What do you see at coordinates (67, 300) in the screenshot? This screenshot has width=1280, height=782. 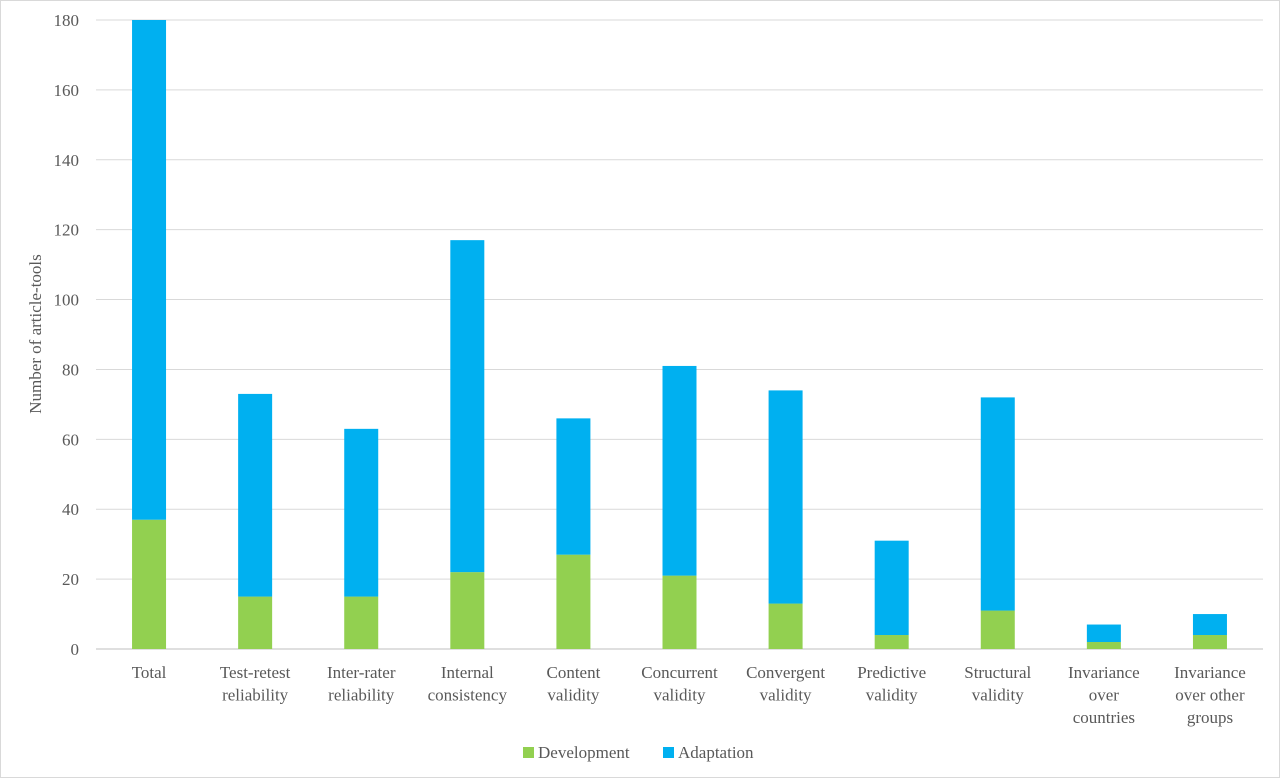 I see `y-tick-label: 100` at bounding box center [67, 300].